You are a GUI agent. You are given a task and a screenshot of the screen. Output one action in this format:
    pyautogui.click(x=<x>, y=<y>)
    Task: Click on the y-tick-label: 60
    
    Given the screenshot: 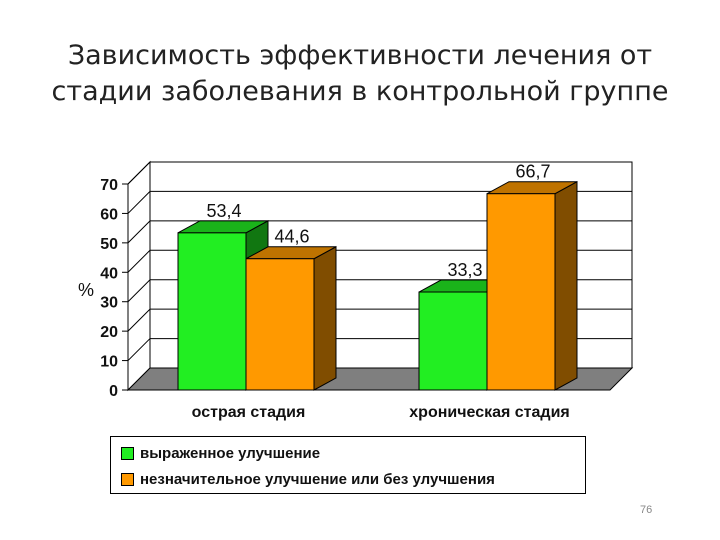 What is the action you would take?
    pyautogui.click(x=109, y=214)
    